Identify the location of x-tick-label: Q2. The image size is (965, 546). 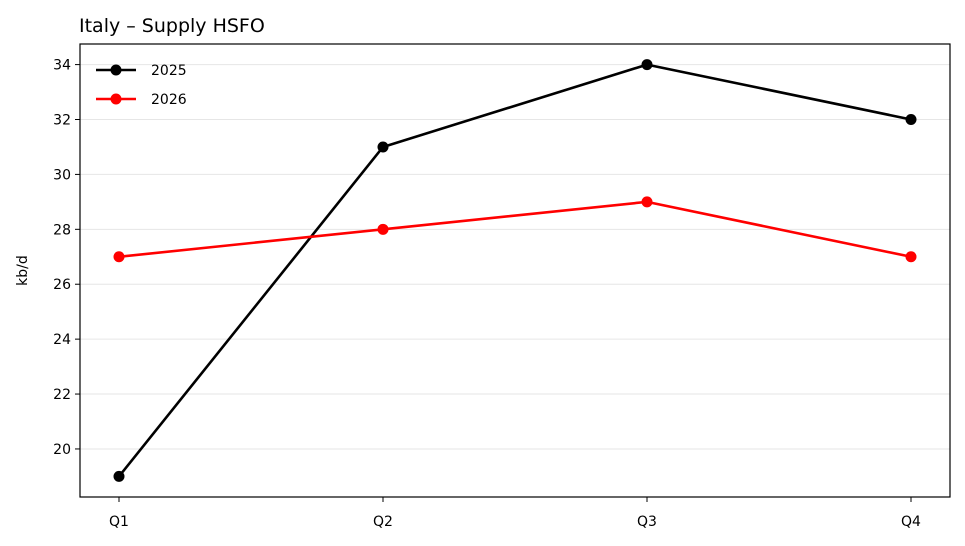
(383, 522).